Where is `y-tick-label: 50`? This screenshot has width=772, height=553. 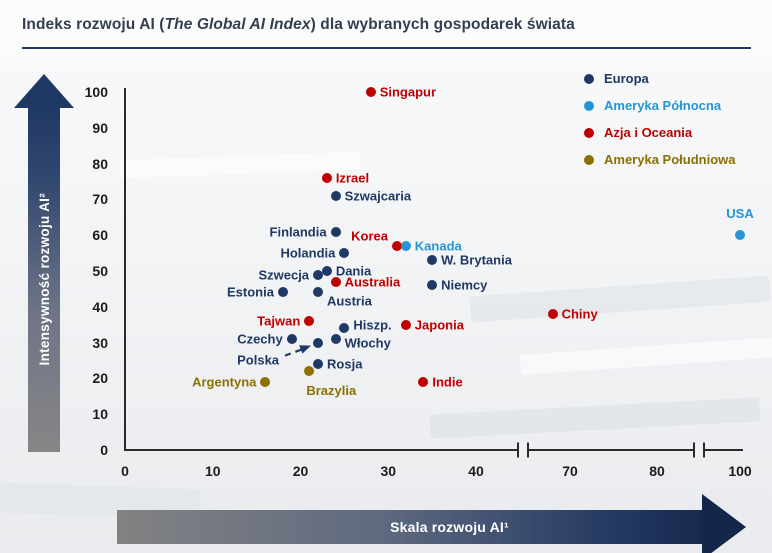 y-tick-label: 50 is located at coordinates (100, 271).